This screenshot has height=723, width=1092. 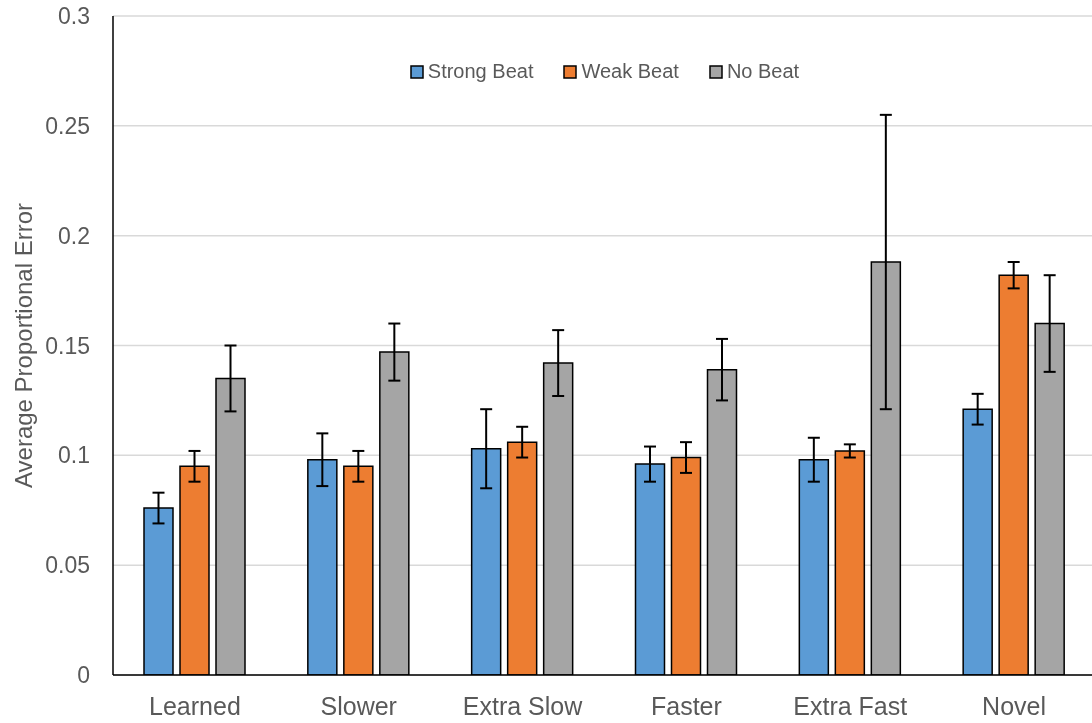 I want to click on y-tick-label: 0.3, so click(x=74, y=16).